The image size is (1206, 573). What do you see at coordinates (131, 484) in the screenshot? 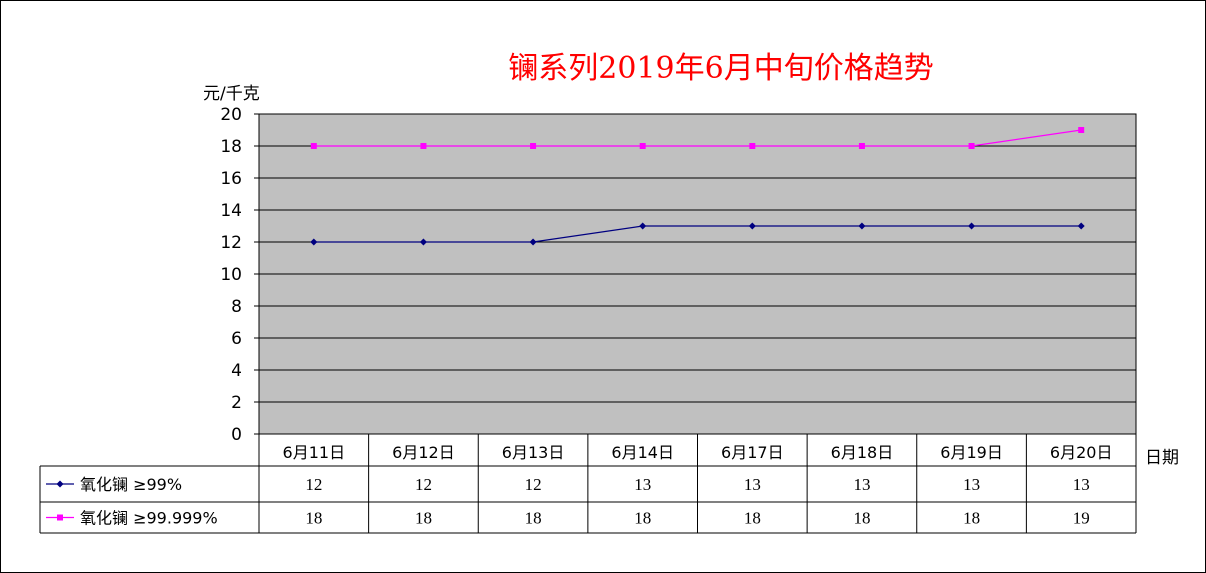
I see `legend-series-name: 氧化镧 ≥99%` at bounding box center [131, 484].